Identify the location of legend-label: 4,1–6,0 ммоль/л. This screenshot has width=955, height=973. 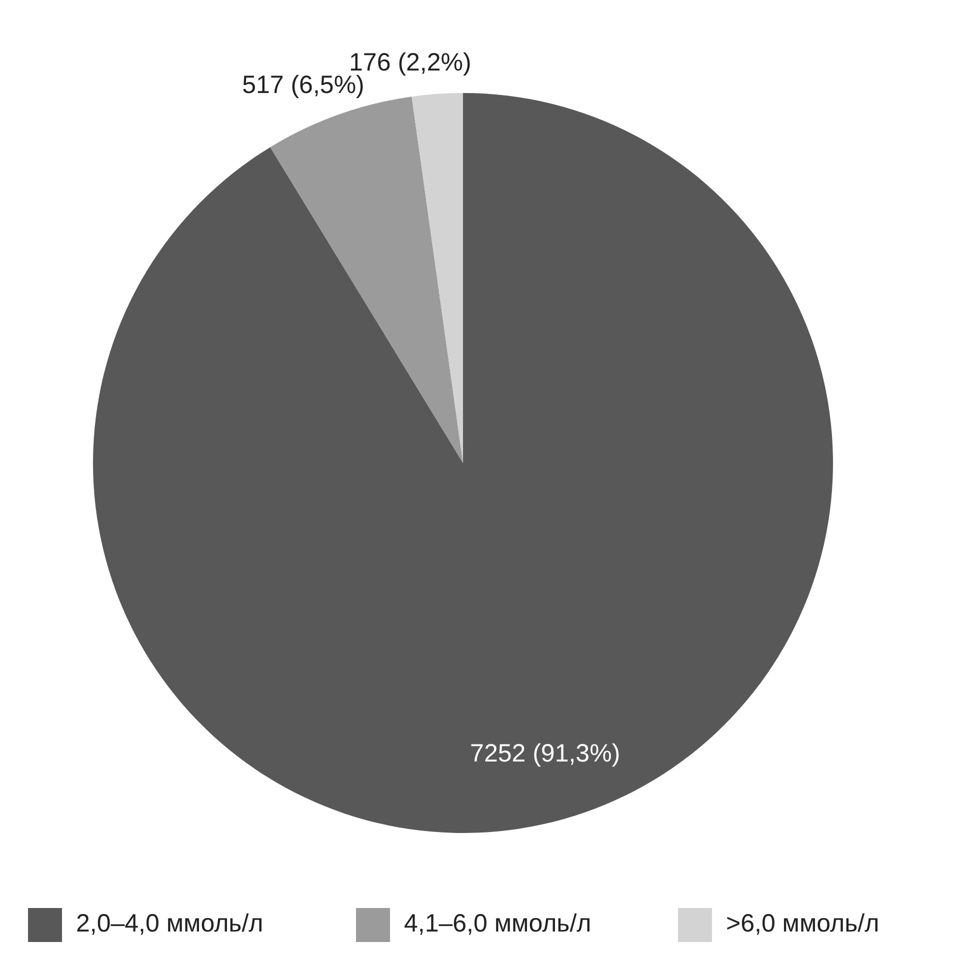
(498, 924).